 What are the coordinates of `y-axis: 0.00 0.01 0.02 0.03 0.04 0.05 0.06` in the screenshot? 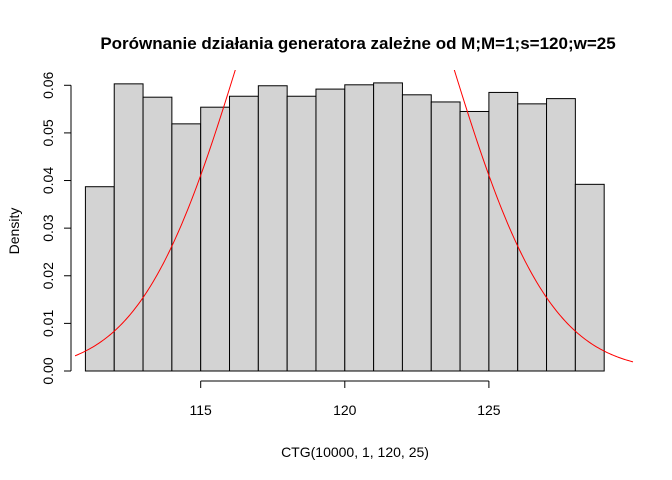 It's located at (56, 228).